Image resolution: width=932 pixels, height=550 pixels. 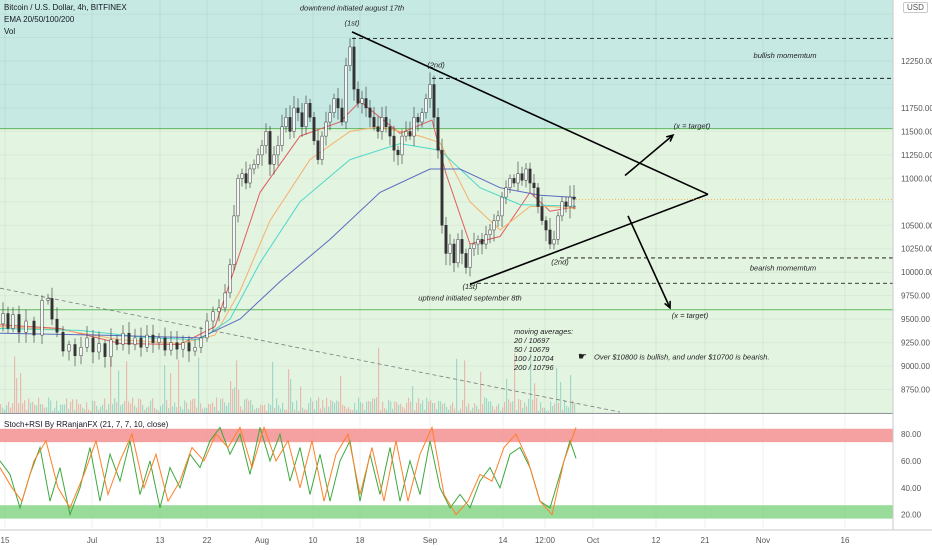 I want to click on annotation-label: (2nd), so click(x=436, y=65).